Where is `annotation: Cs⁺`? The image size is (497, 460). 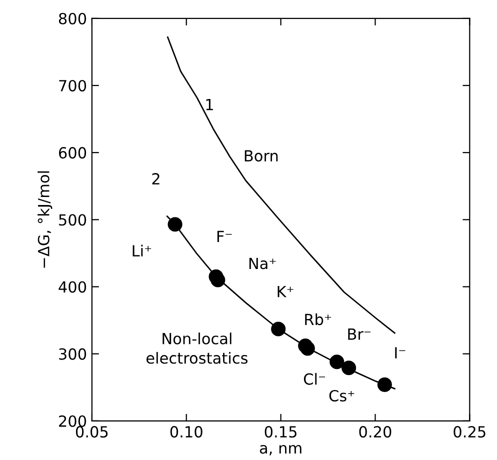 annotation: Cs⁺ is located at coordinates (341, 396).